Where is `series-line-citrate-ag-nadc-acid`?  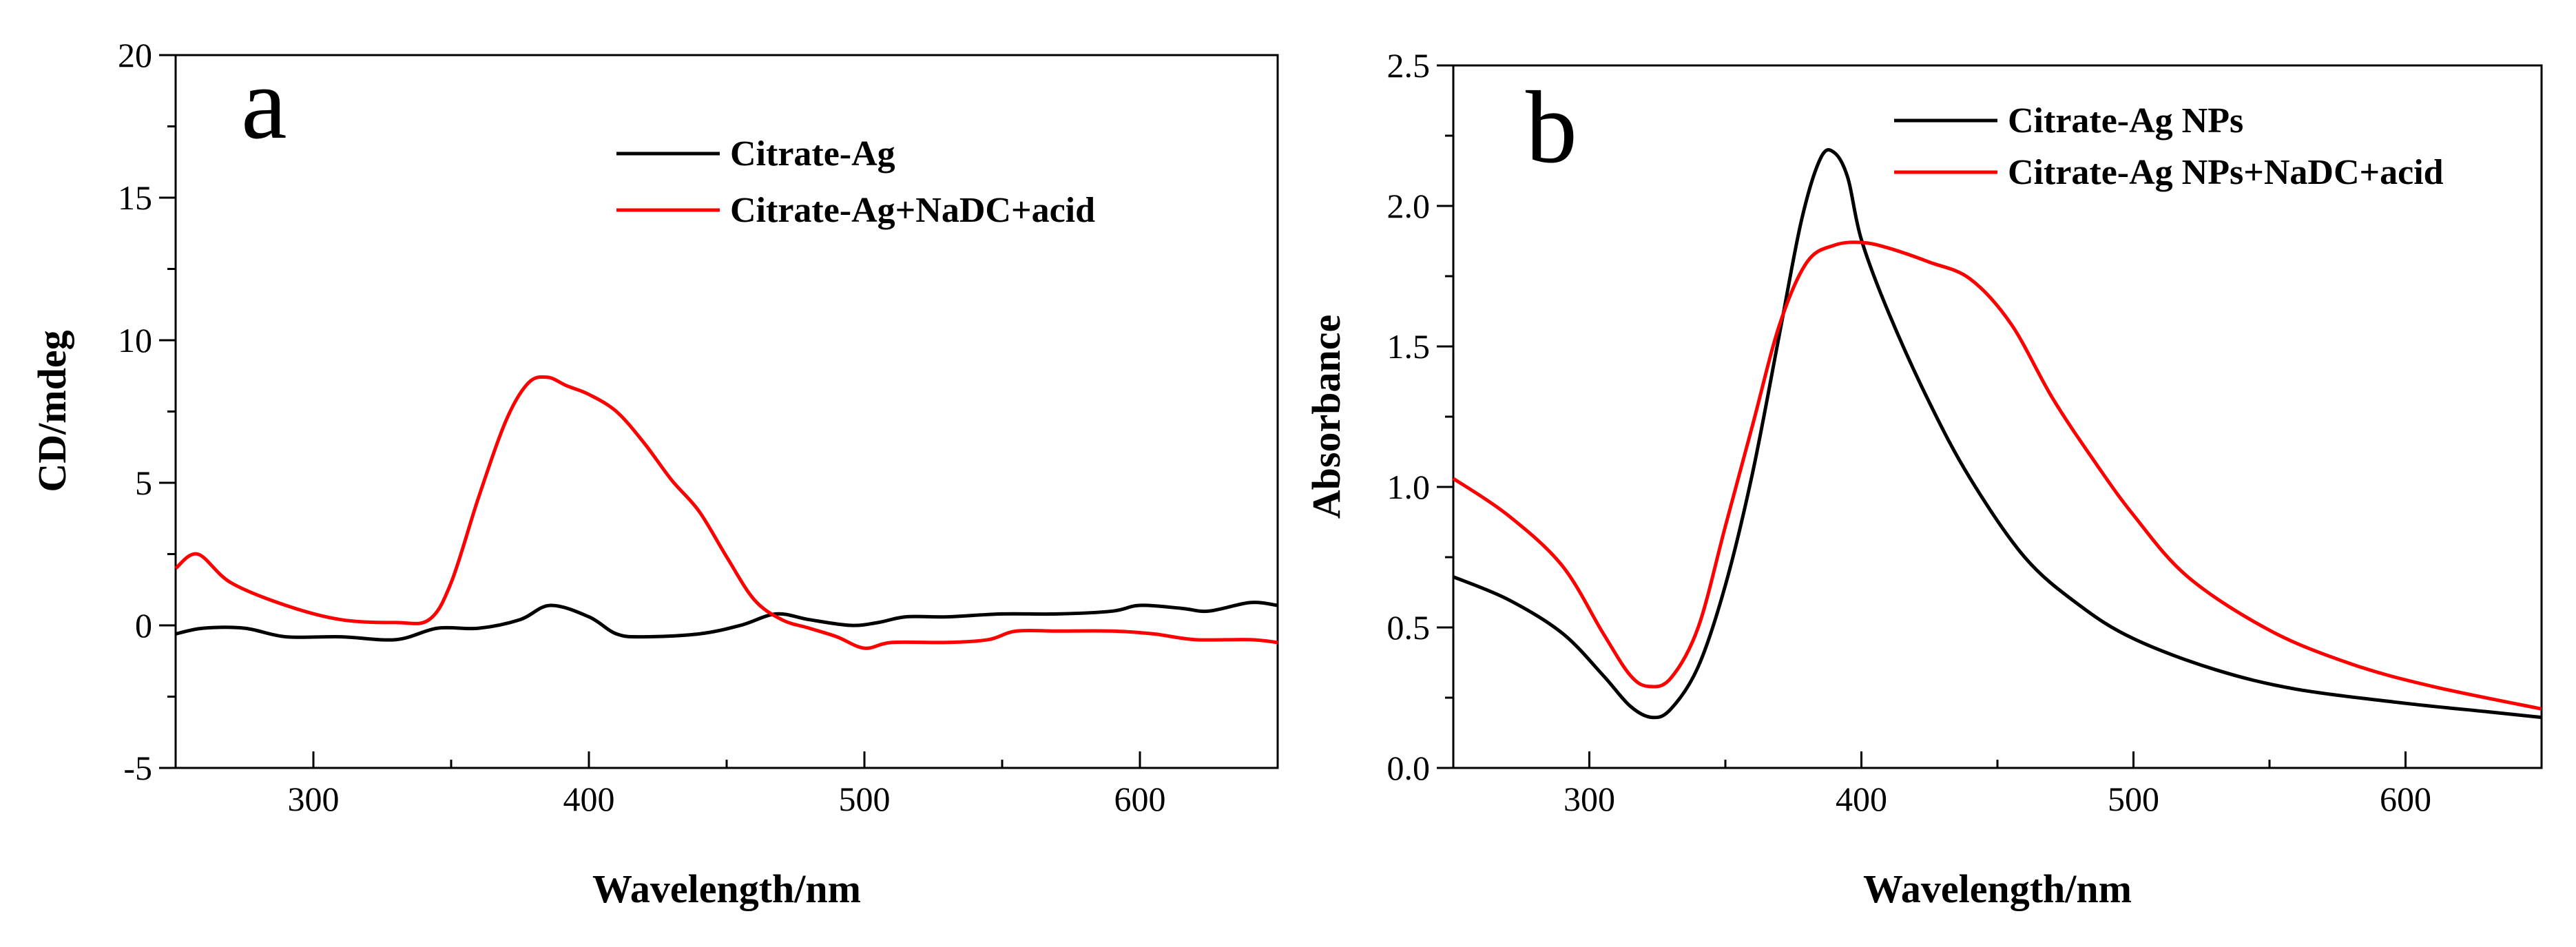
series-line-citrate-ag-nadc-acid is located at coordinates (726, 512).